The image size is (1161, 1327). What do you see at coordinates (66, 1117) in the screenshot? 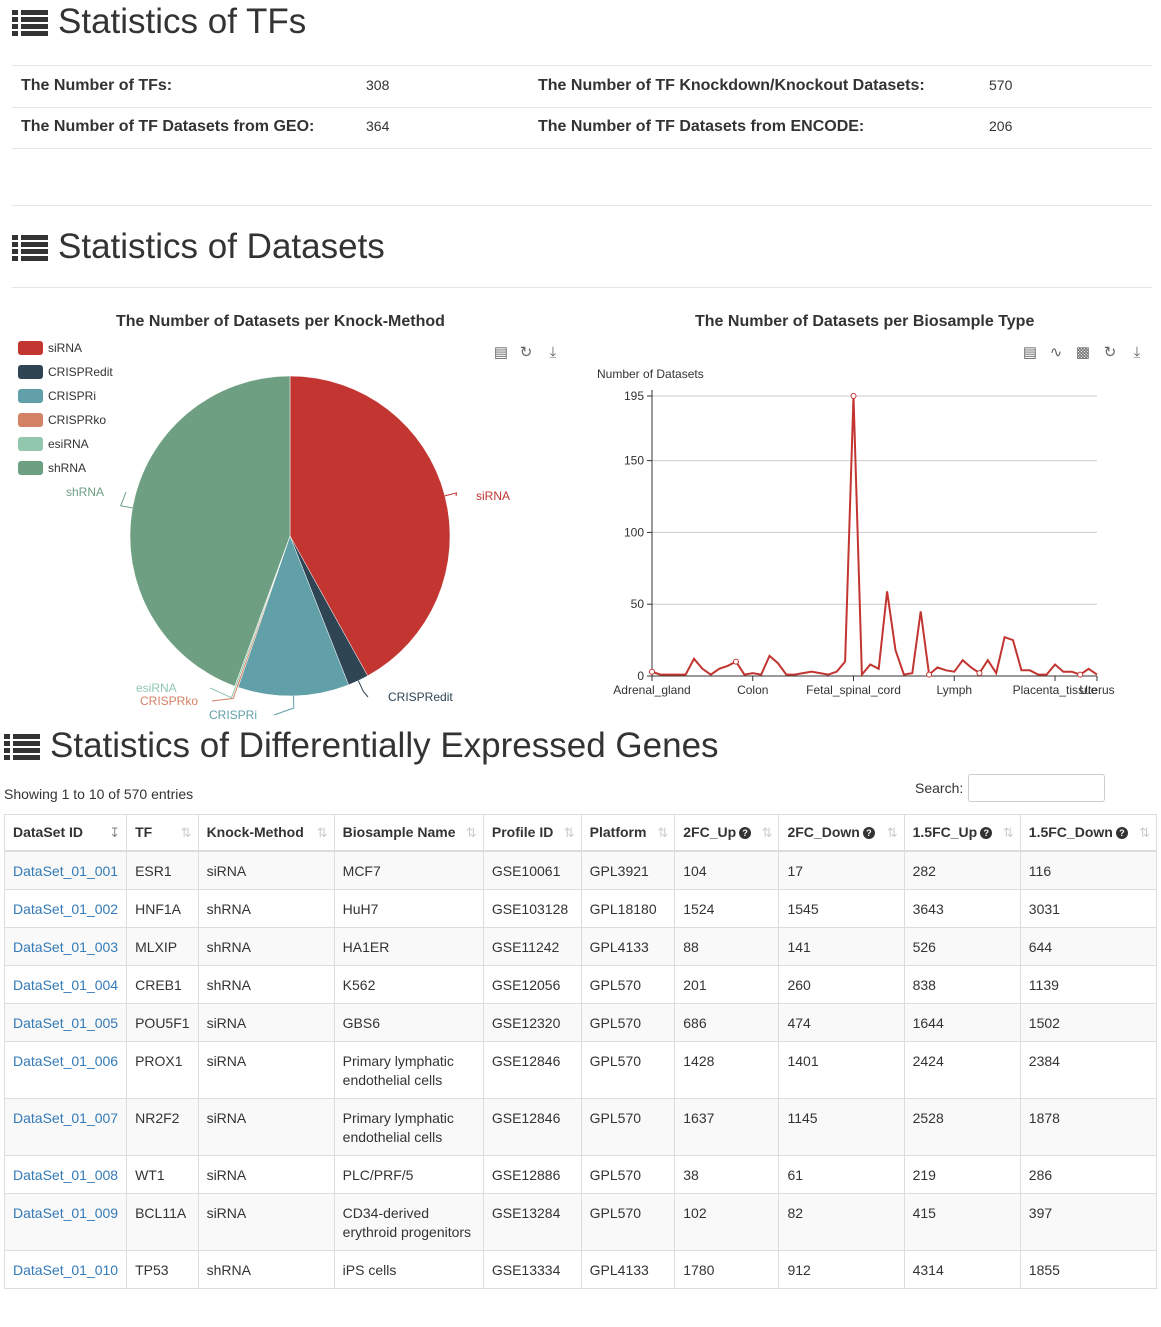
I see `dataset-link: DataSet_01_007` at bounding box center [66, 1117].